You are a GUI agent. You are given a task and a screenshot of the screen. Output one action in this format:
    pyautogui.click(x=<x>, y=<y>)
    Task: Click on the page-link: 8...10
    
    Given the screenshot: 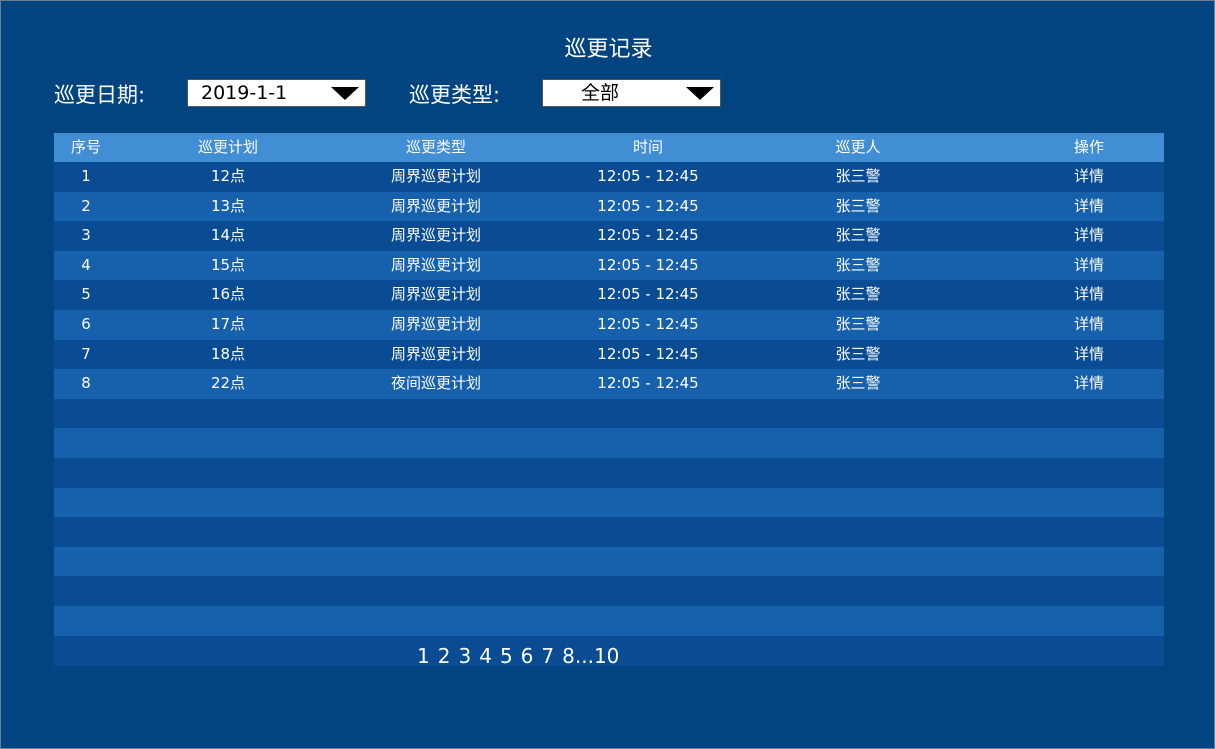 What is the action you would take?
    pyautogui.click(x=591, y=656)
    